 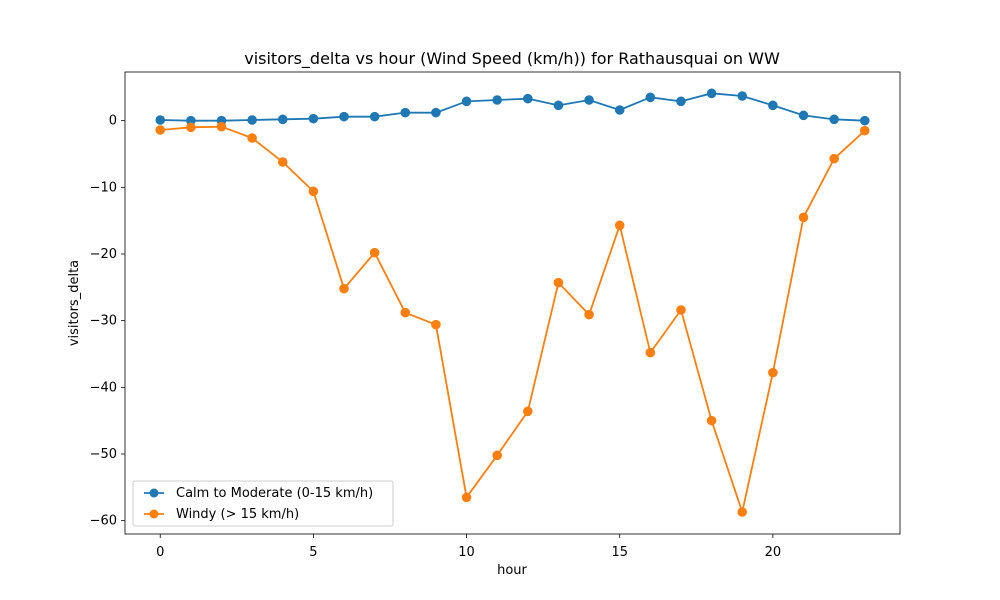 What do you see at coordinates (103, 187) in the screenshot?
I see `y-tick-label: −10` at bounding box center [103, 187].